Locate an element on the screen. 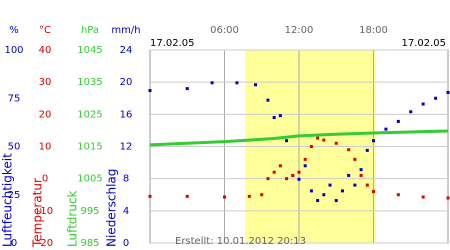 The image size is (450, 250). y-tick-label: -20 is located at coordinates (45, 243).